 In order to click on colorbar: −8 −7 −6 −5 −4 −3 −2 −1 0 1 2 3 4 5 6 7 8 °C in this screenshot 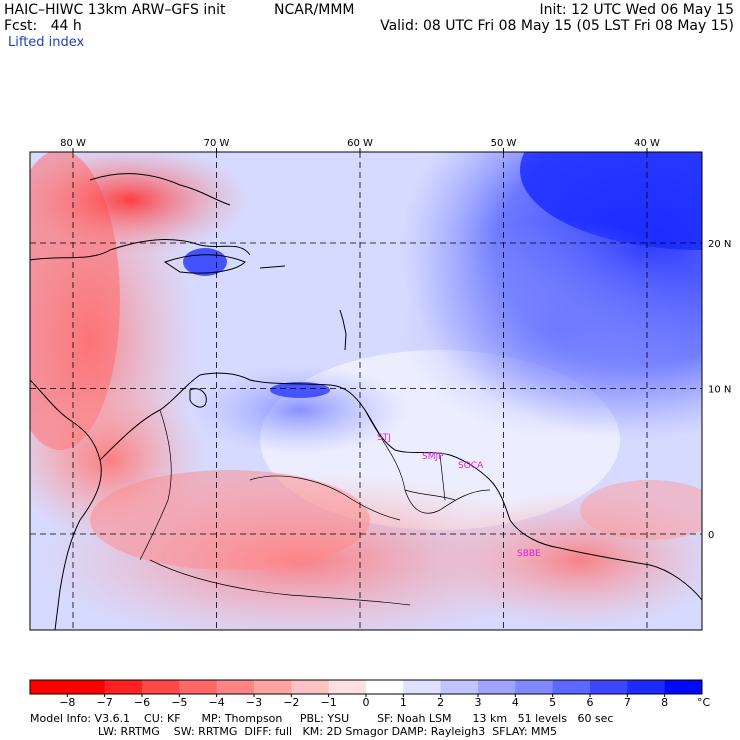, I will do `click(370, 694)`.